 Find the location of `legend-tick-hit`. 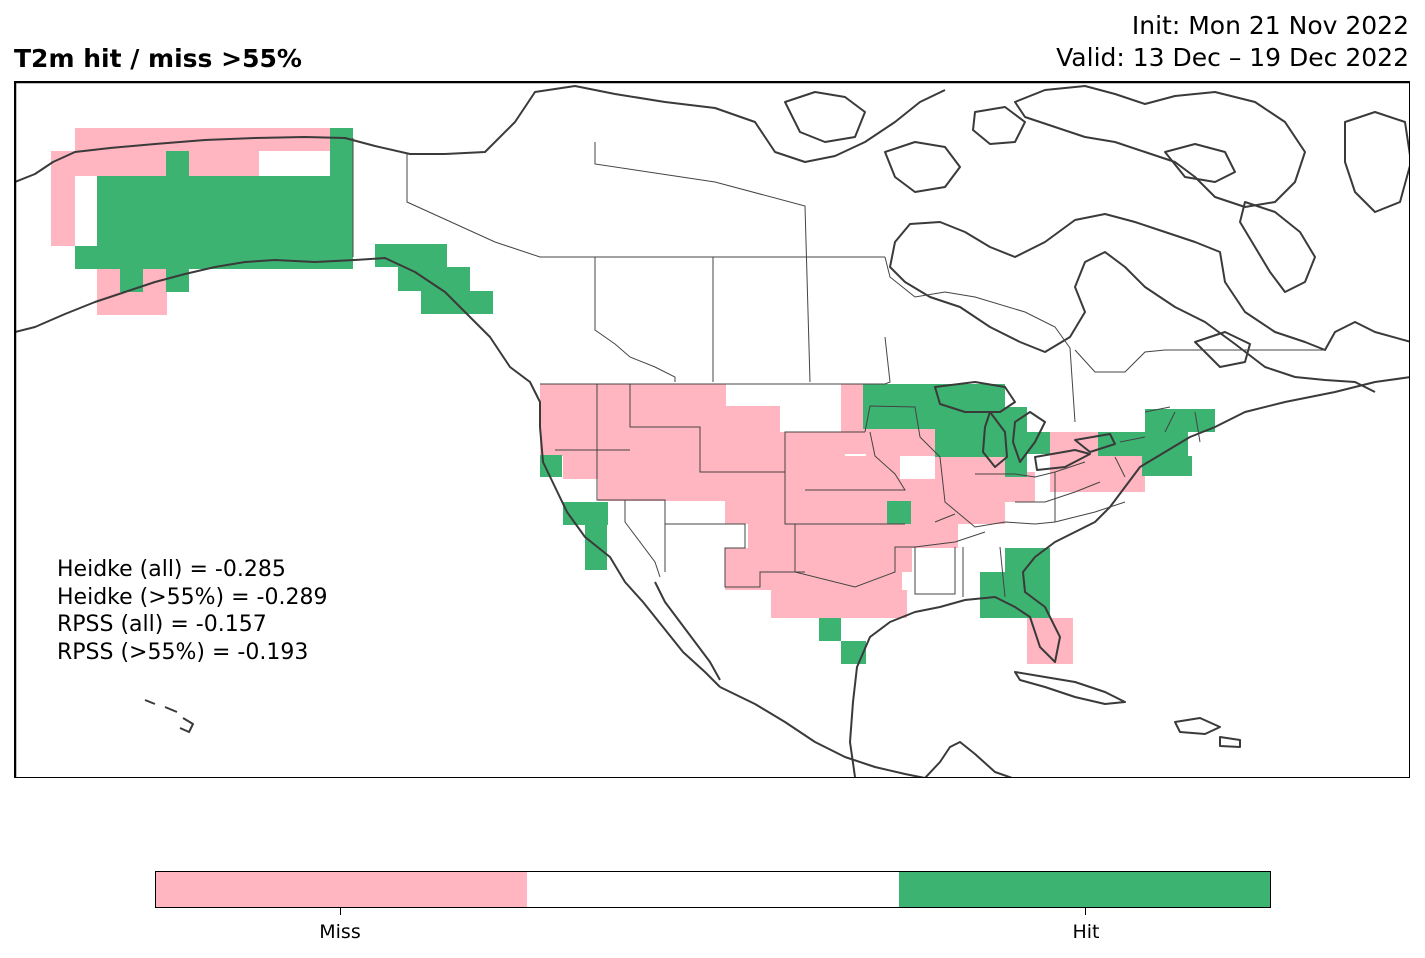

legend-tick-hit is located at coordinates (1085, 911).